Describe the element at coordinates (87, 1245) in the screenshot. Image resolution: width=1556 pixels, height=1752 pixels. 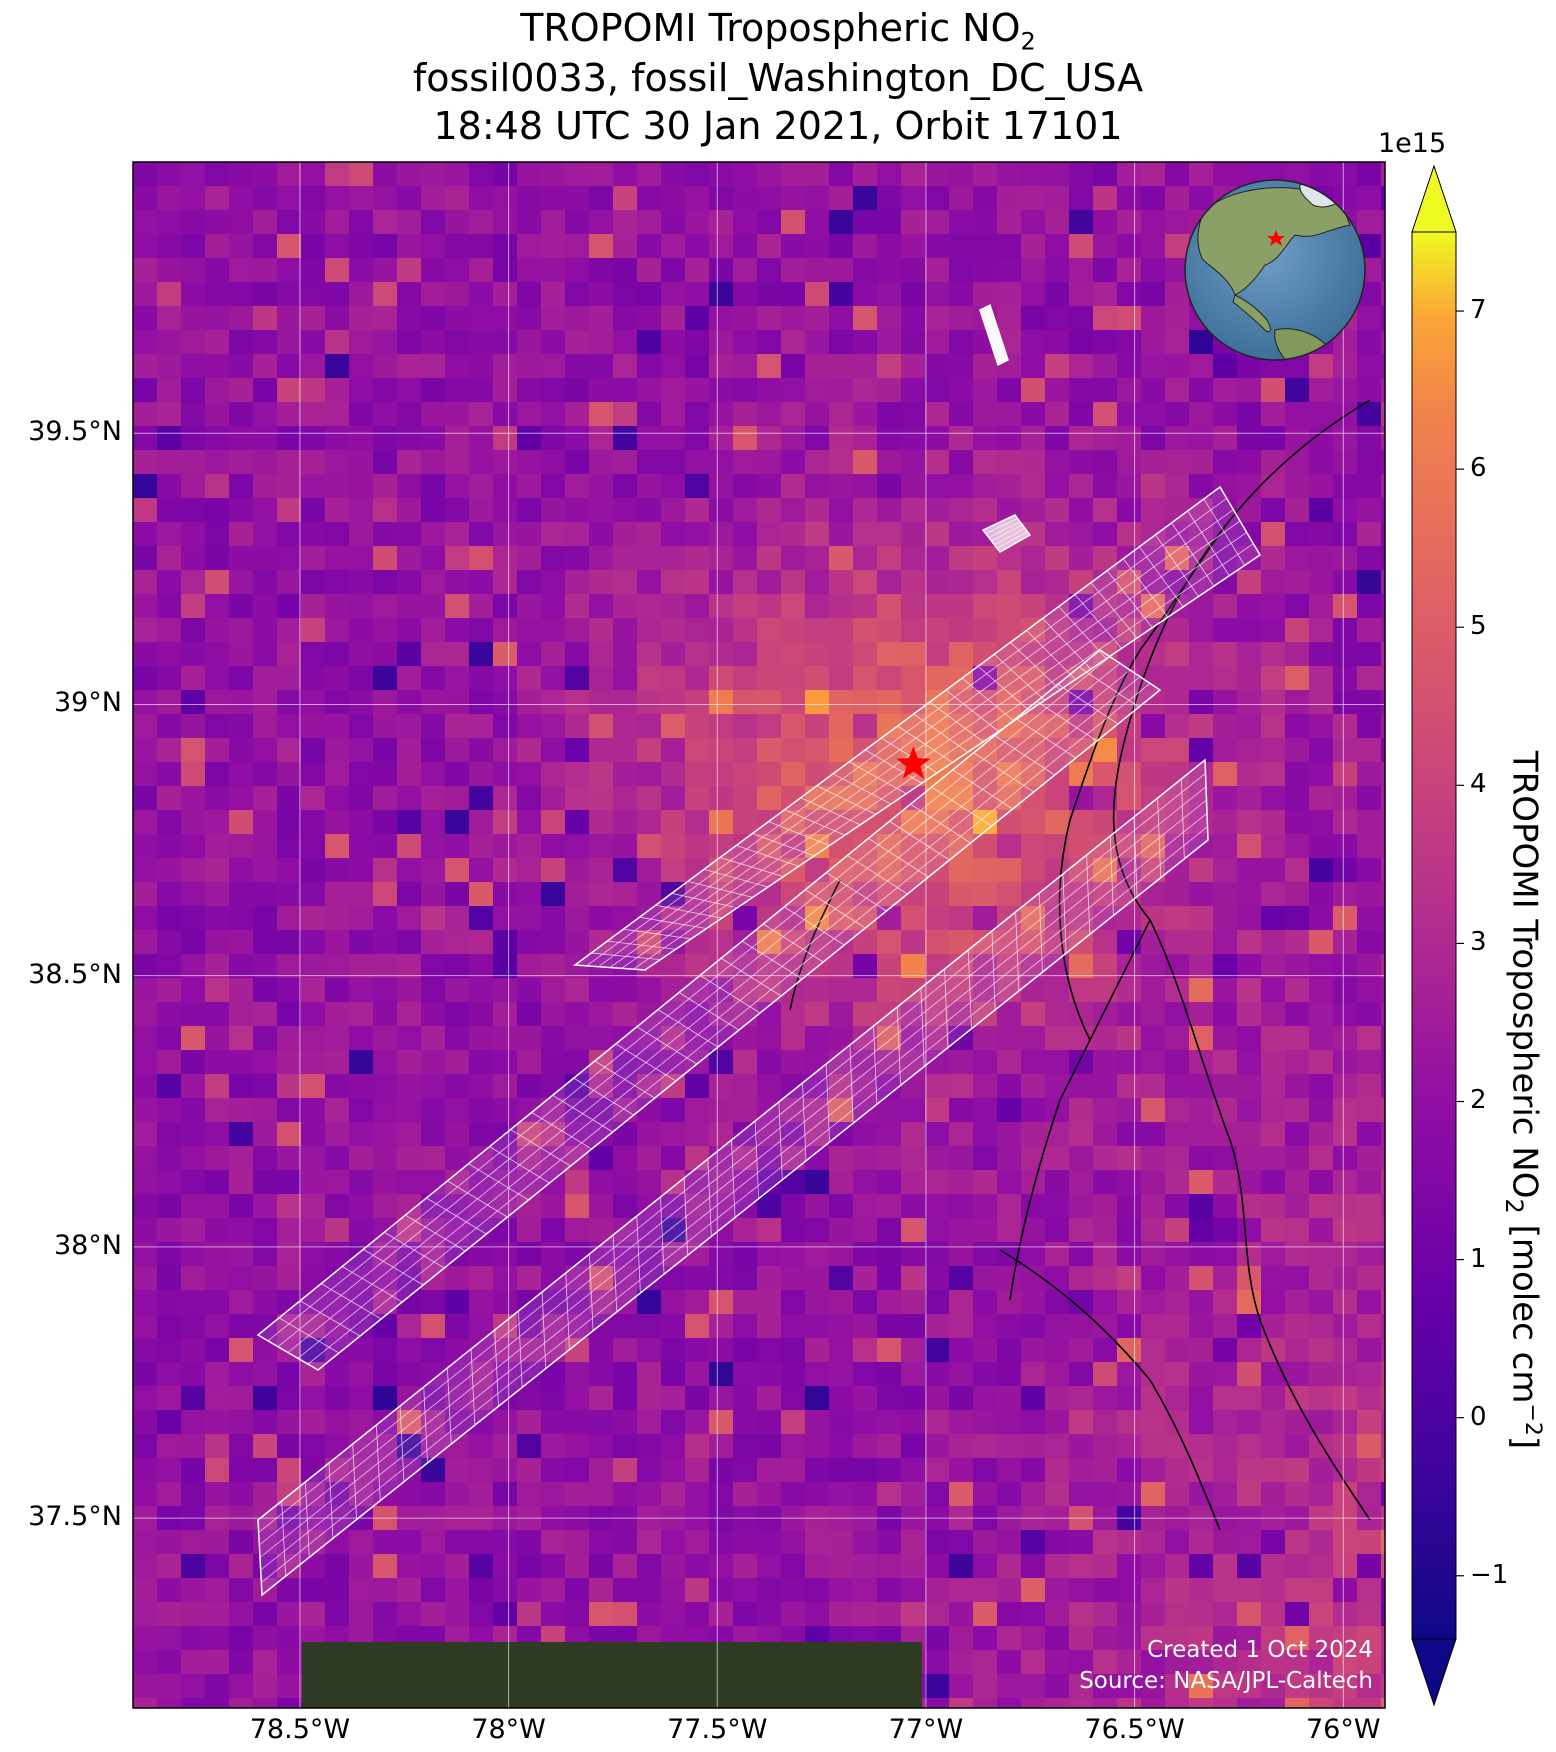
I see `lat-tick-label: 38°N` at that location.